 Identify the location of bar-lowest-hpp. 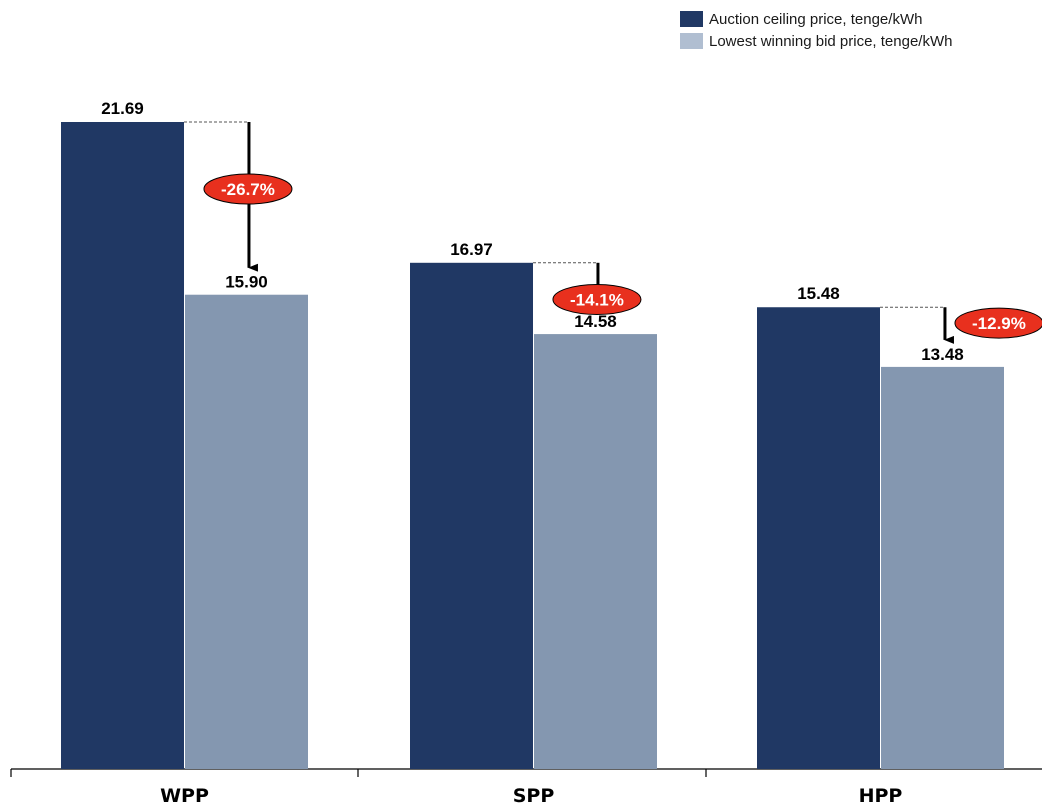
(942, 567).